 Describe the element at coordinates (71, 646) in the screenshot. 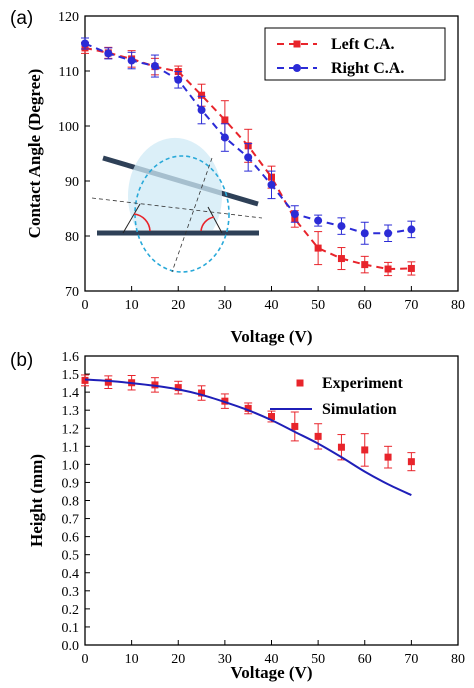

I see `y-tick-label: 0.0` at that location.